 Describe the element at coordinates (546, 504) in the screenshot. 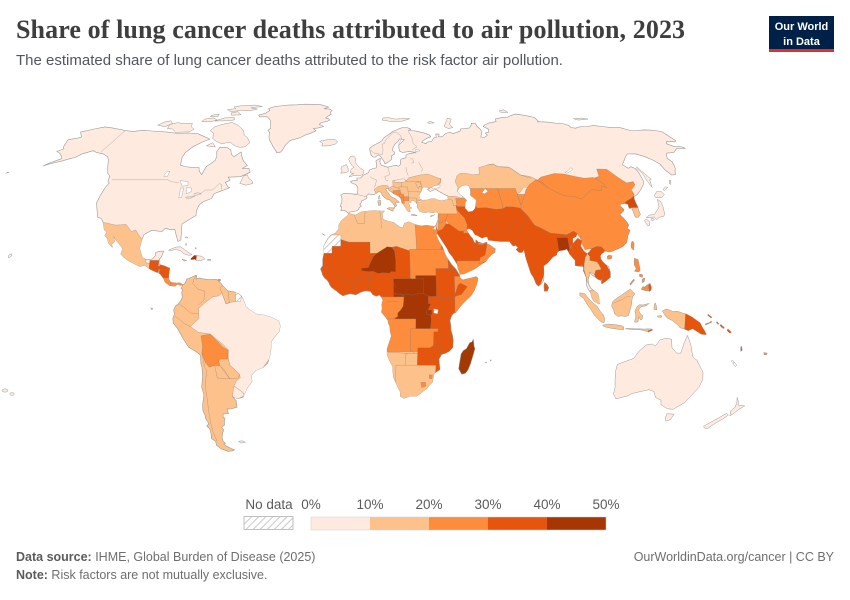

I see `svg-text: 40%` at that location.